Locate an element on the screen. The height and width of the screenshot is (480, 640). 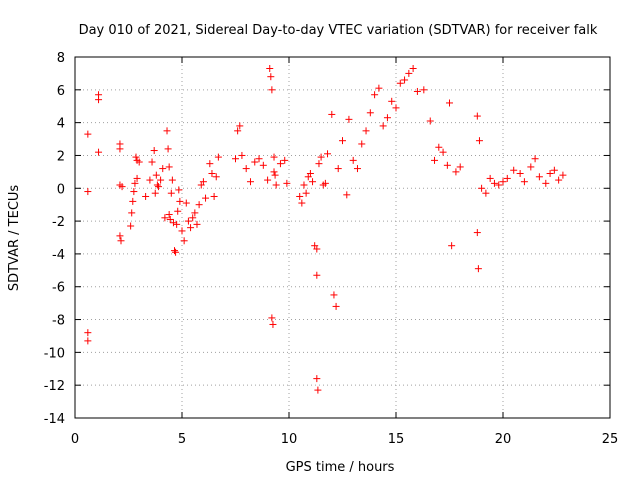
y-tick-label: -14 is located at coordinates (54, 419).